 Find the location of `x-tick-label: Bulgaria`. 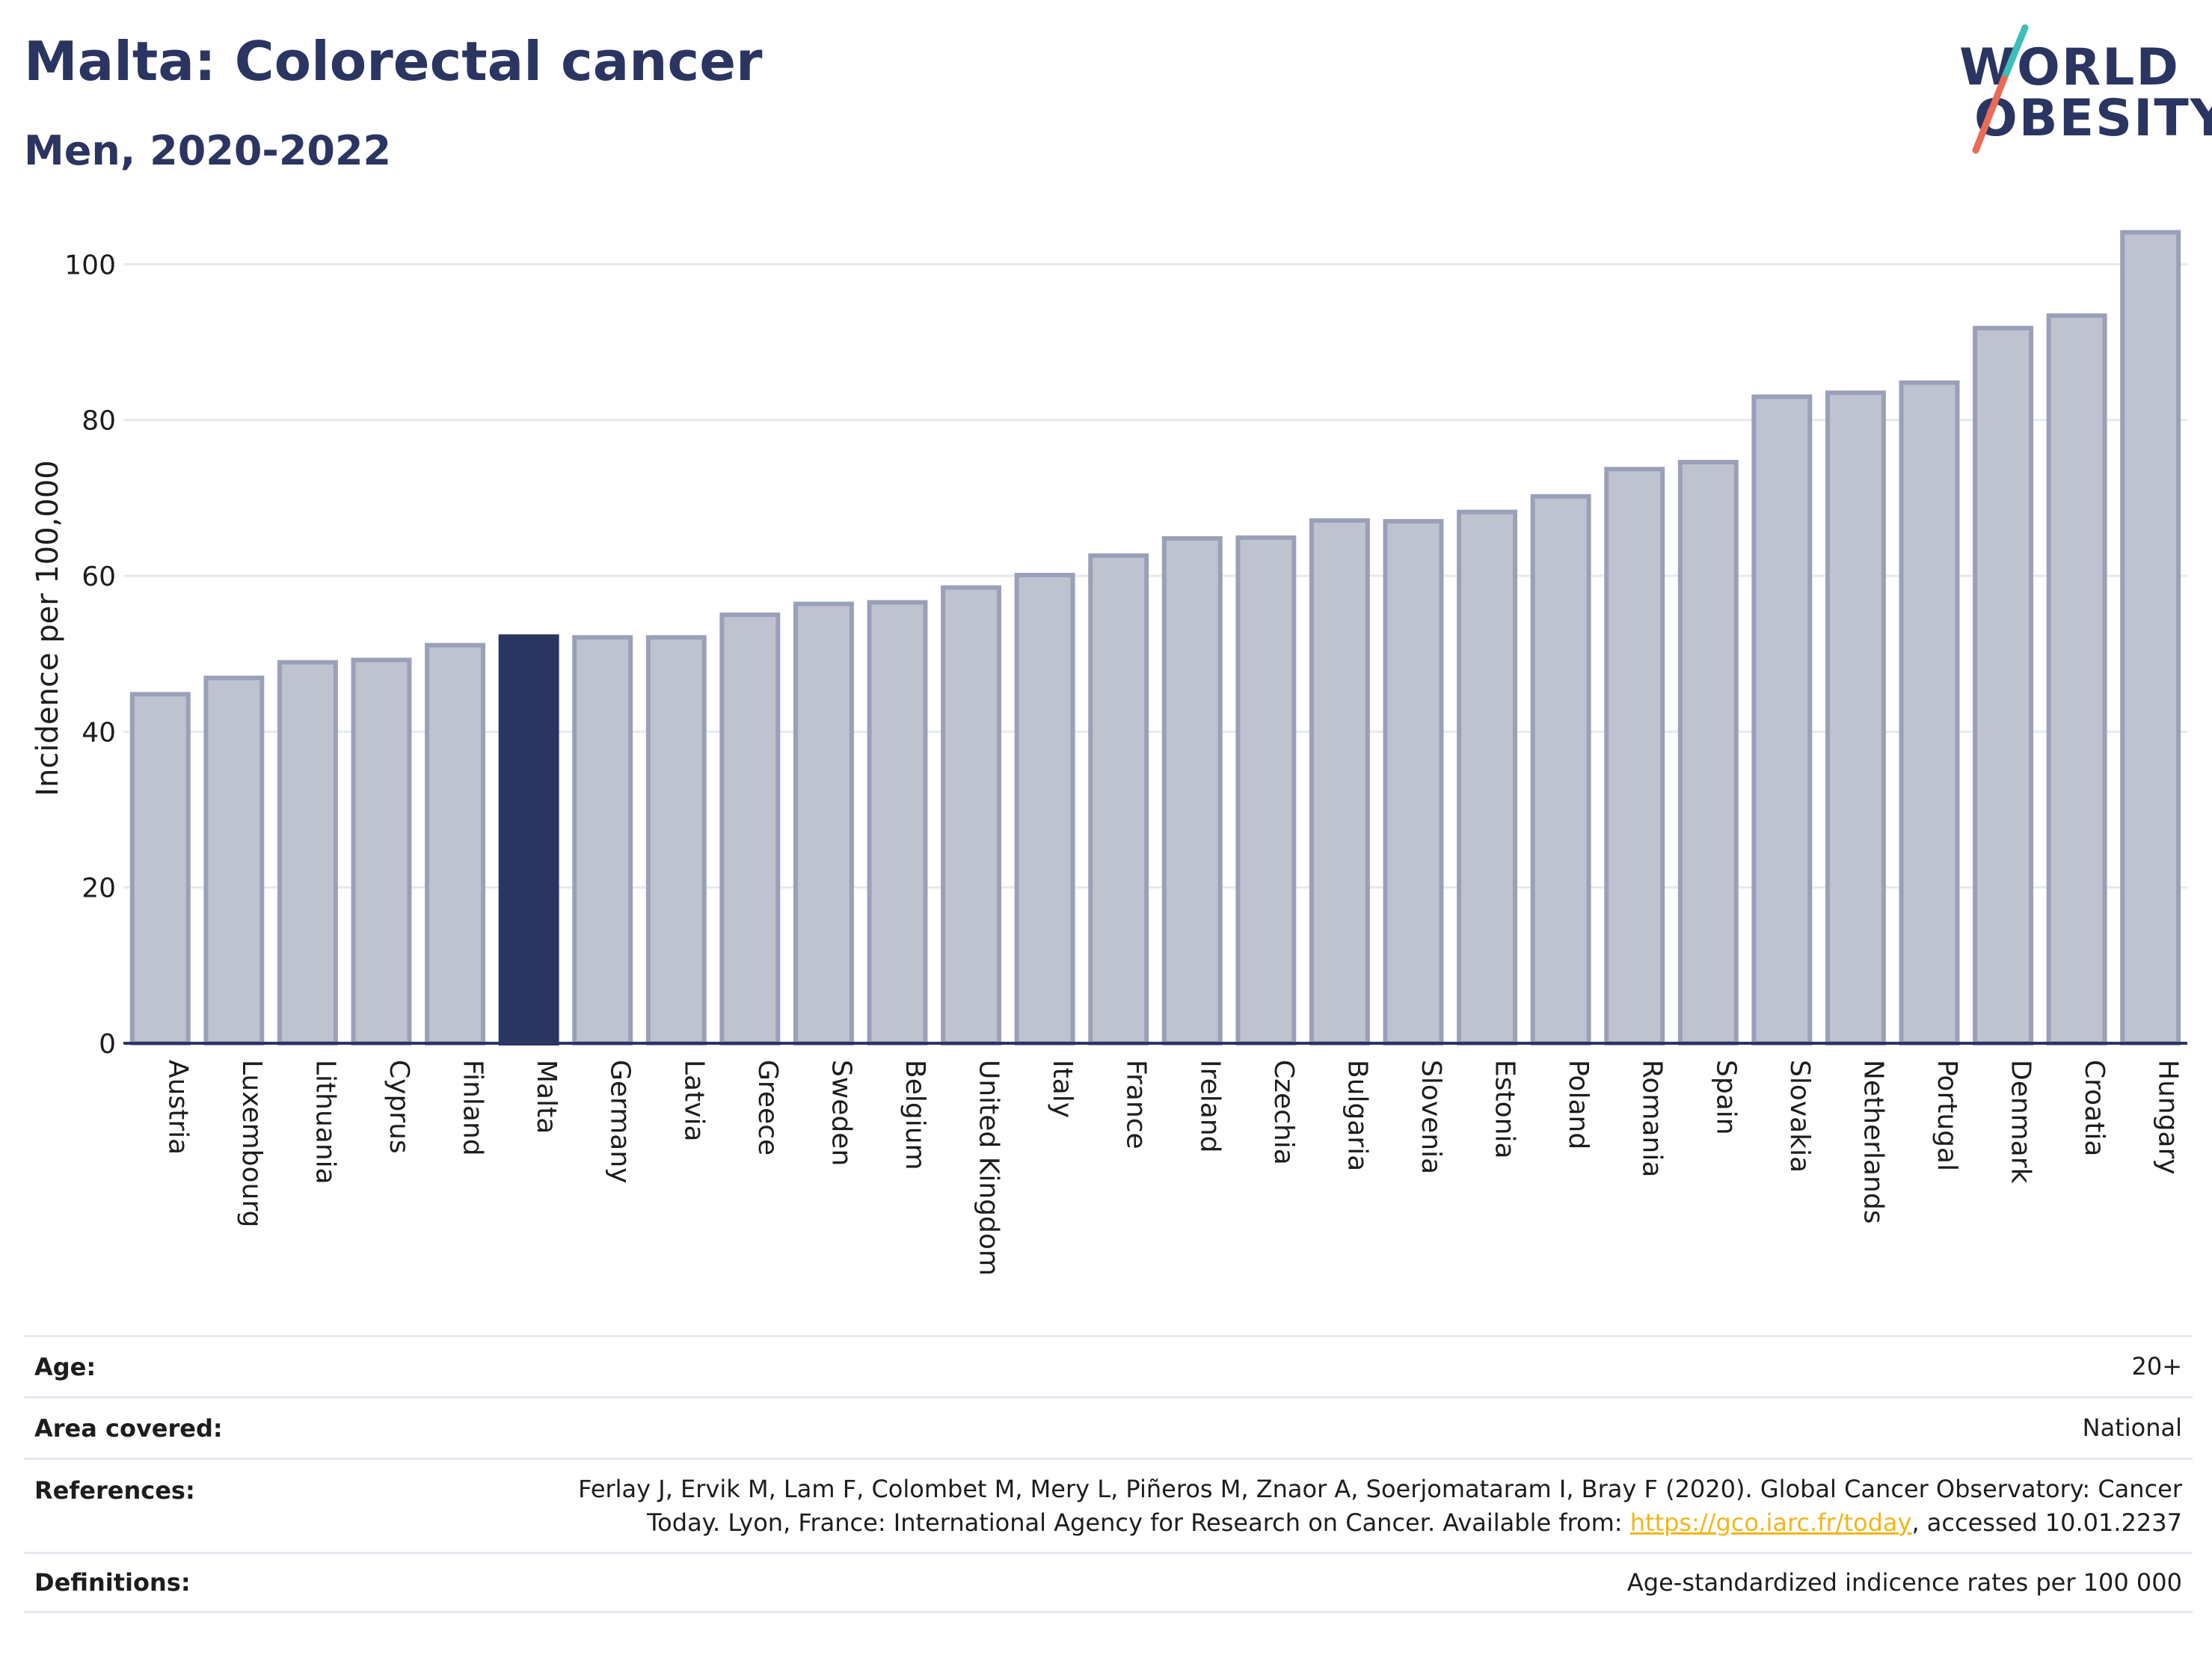

x-tick-label: Bulgaria is located at coordinates (1357, 1115).